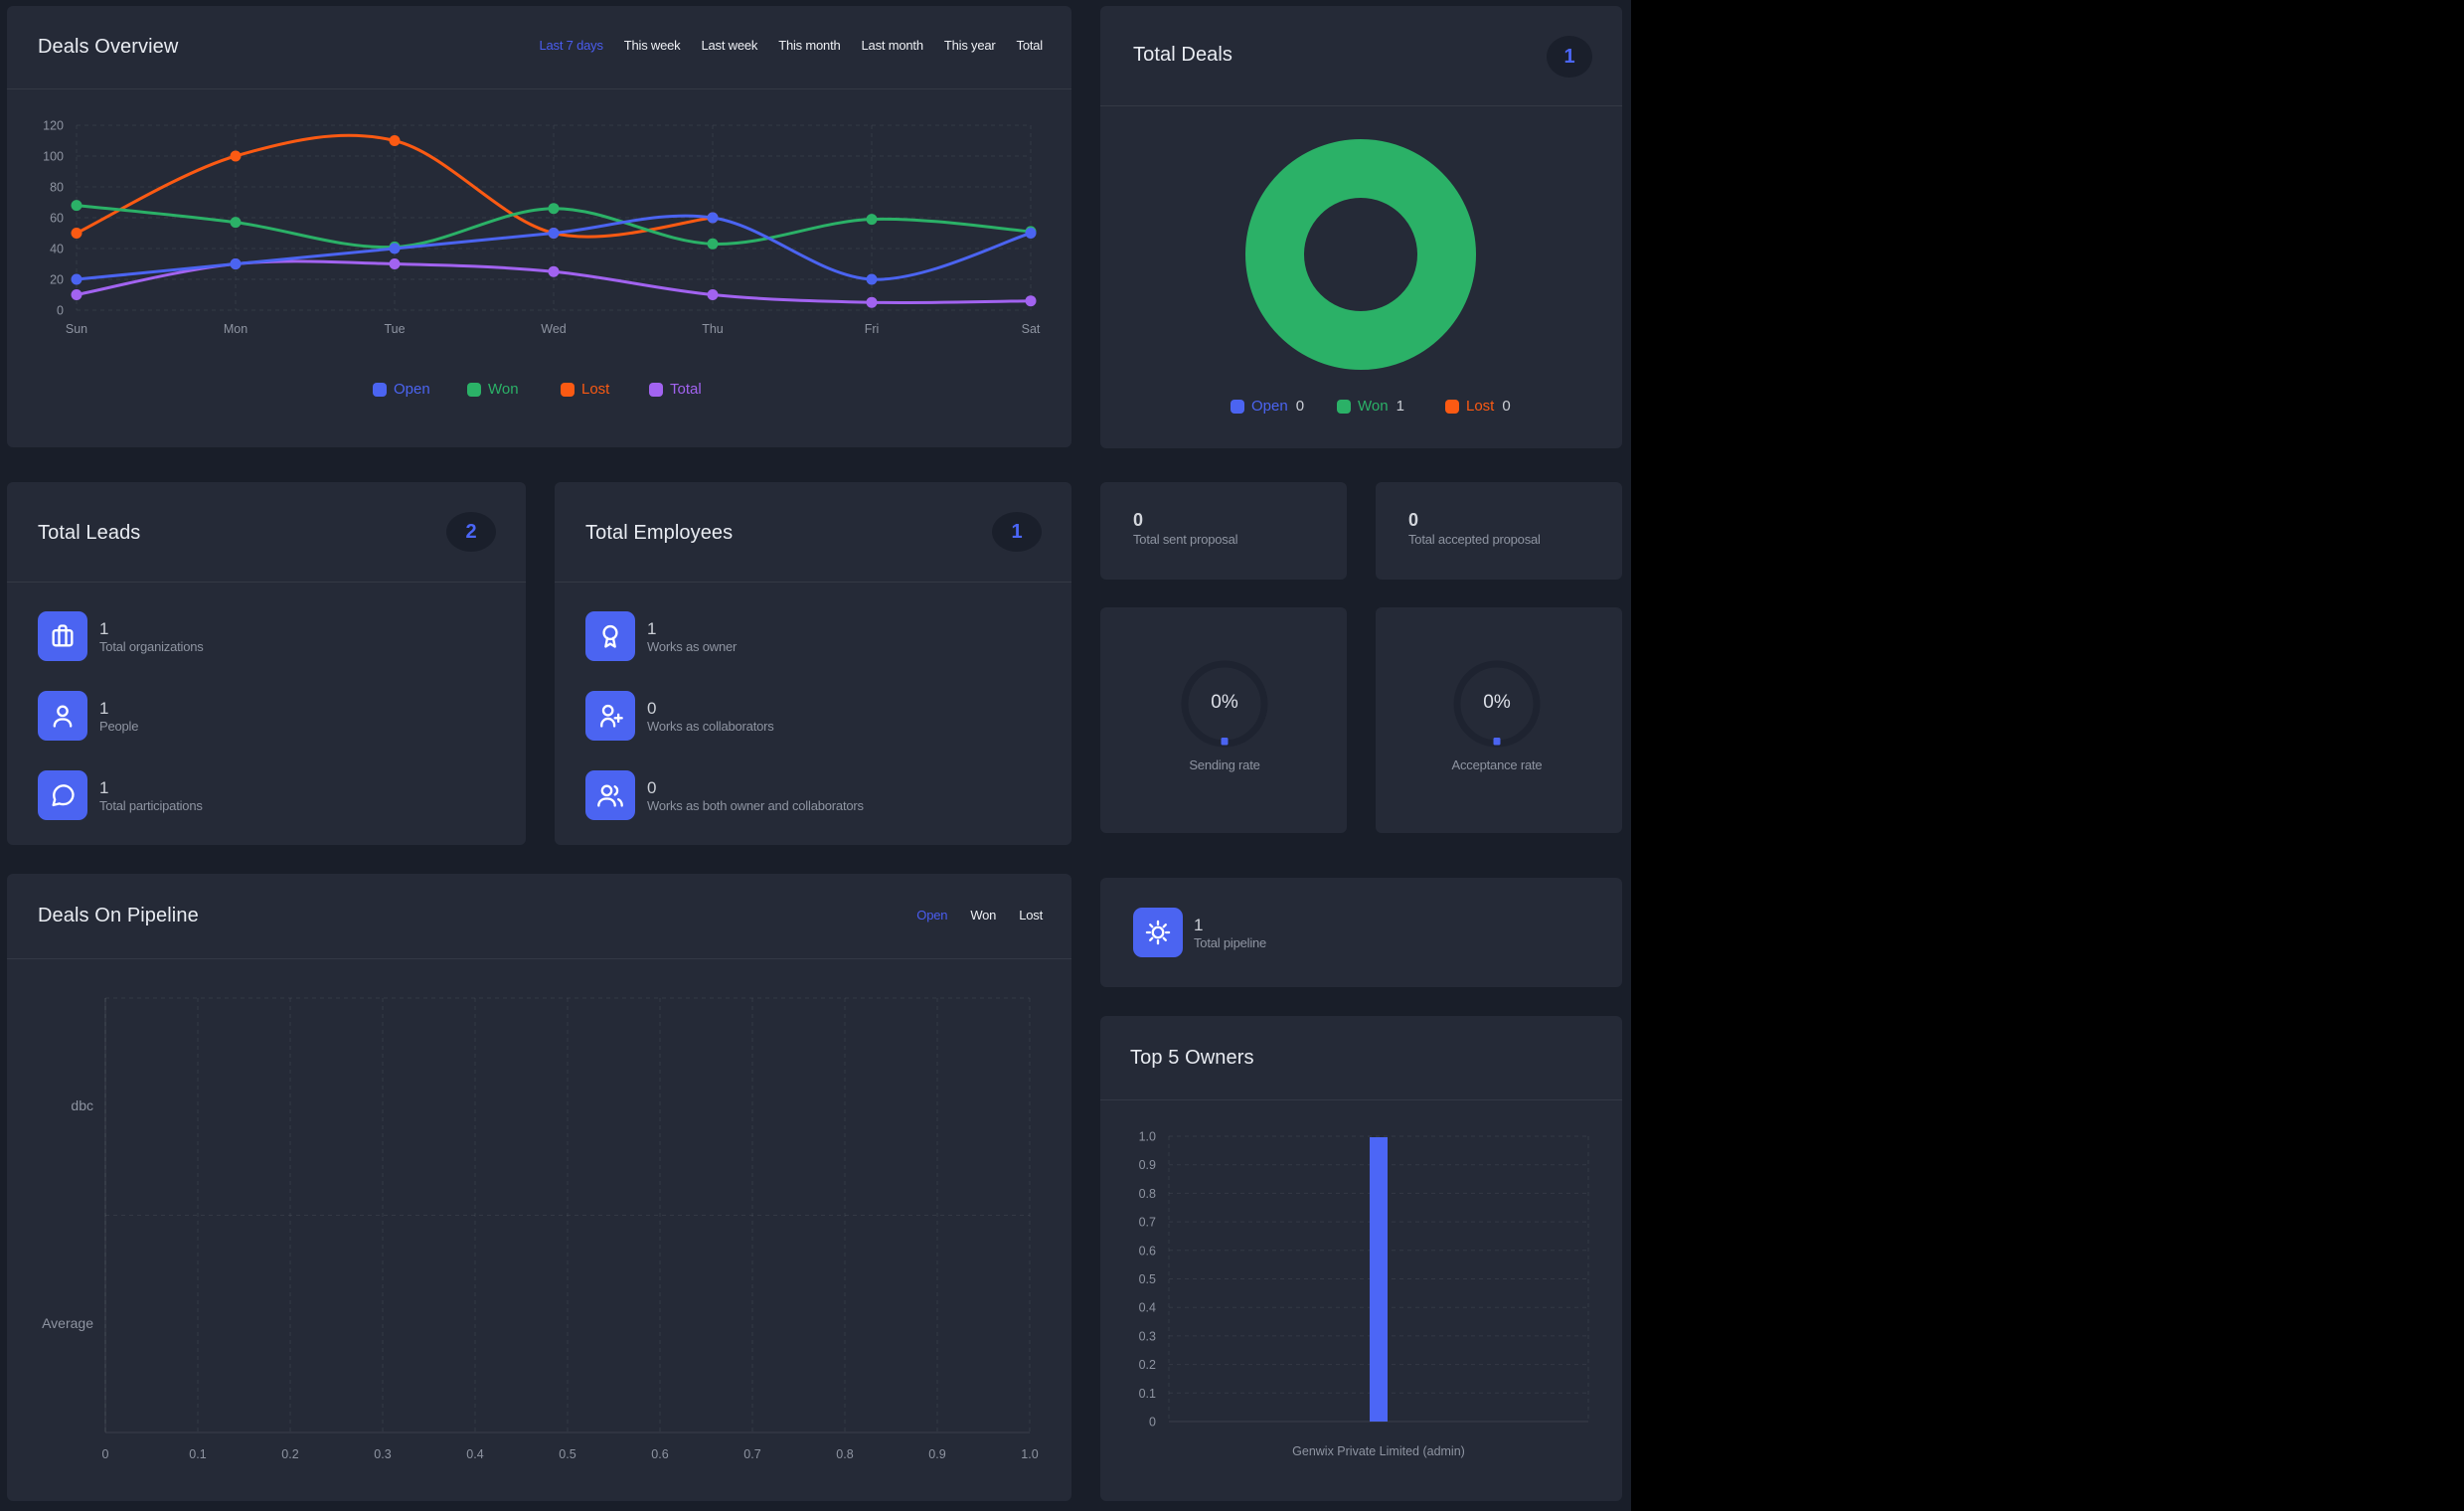 This screenshot has width=2464, height=1511. Describe the element at coordinates (54, 157) in the screenshot. I see `svg-text: 100` at that location.